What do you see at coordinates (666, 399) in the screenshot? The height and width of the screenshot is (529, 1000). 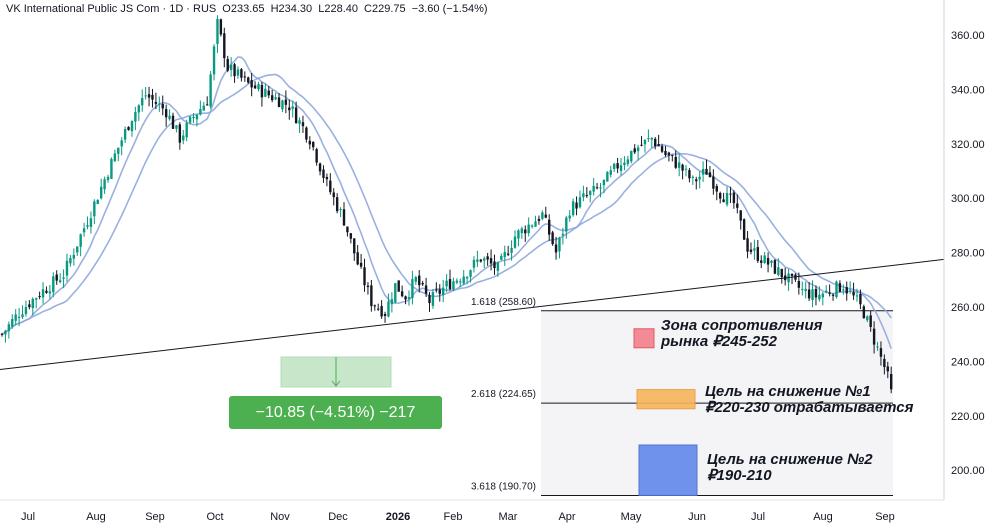 I see `target1-zone` at bounding box center [666, 399].